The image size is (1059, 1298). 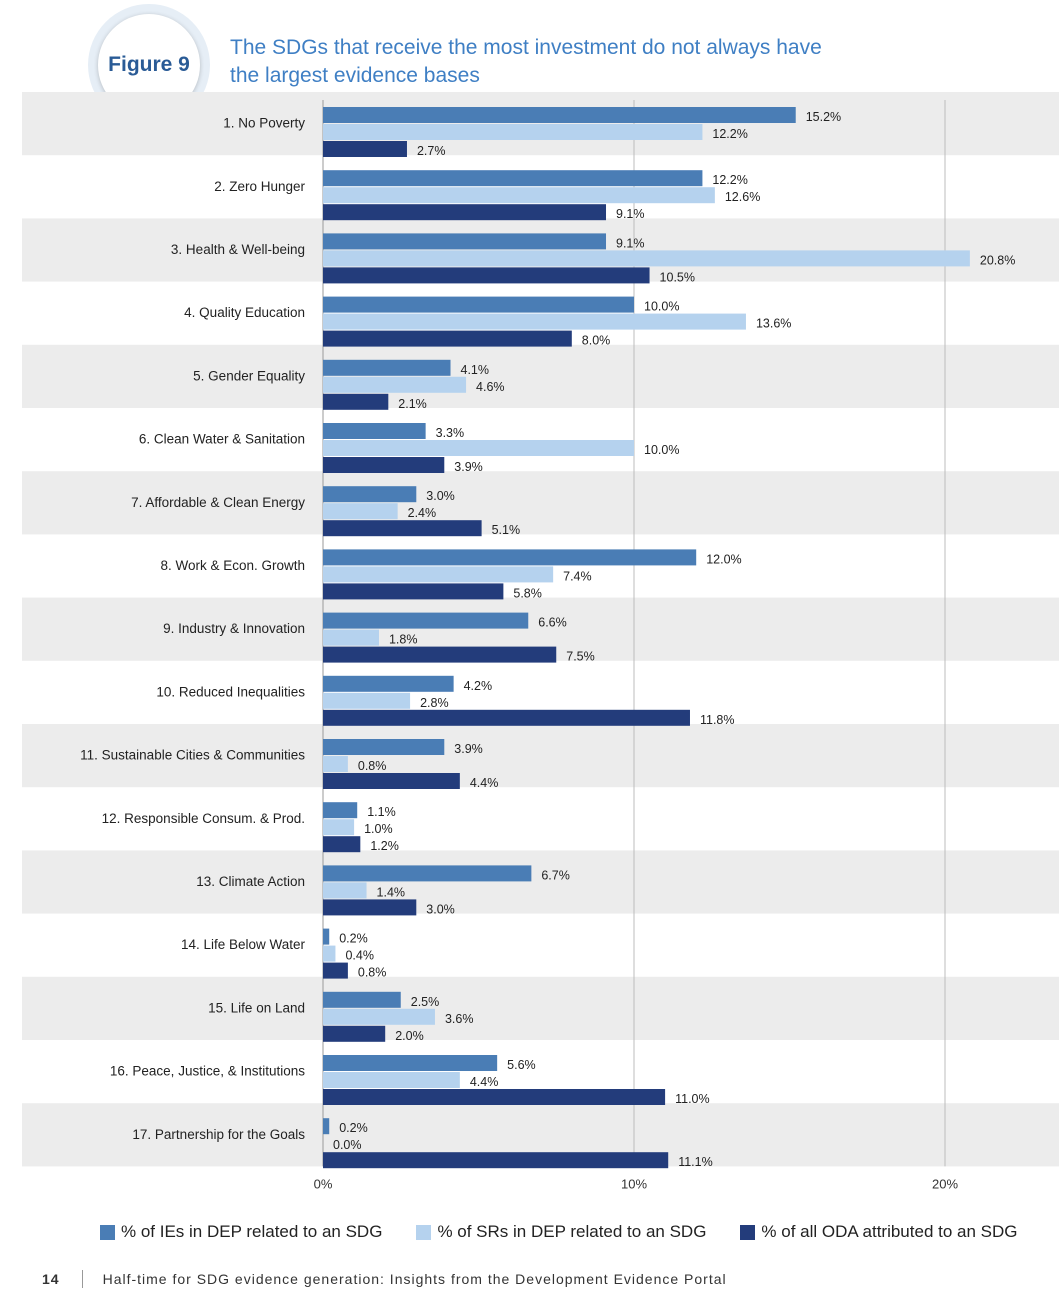 What do you see at coordinates (403, 640) in the screenshot?
I see `data-label: 1.8%` at bounding box center [403, 640].